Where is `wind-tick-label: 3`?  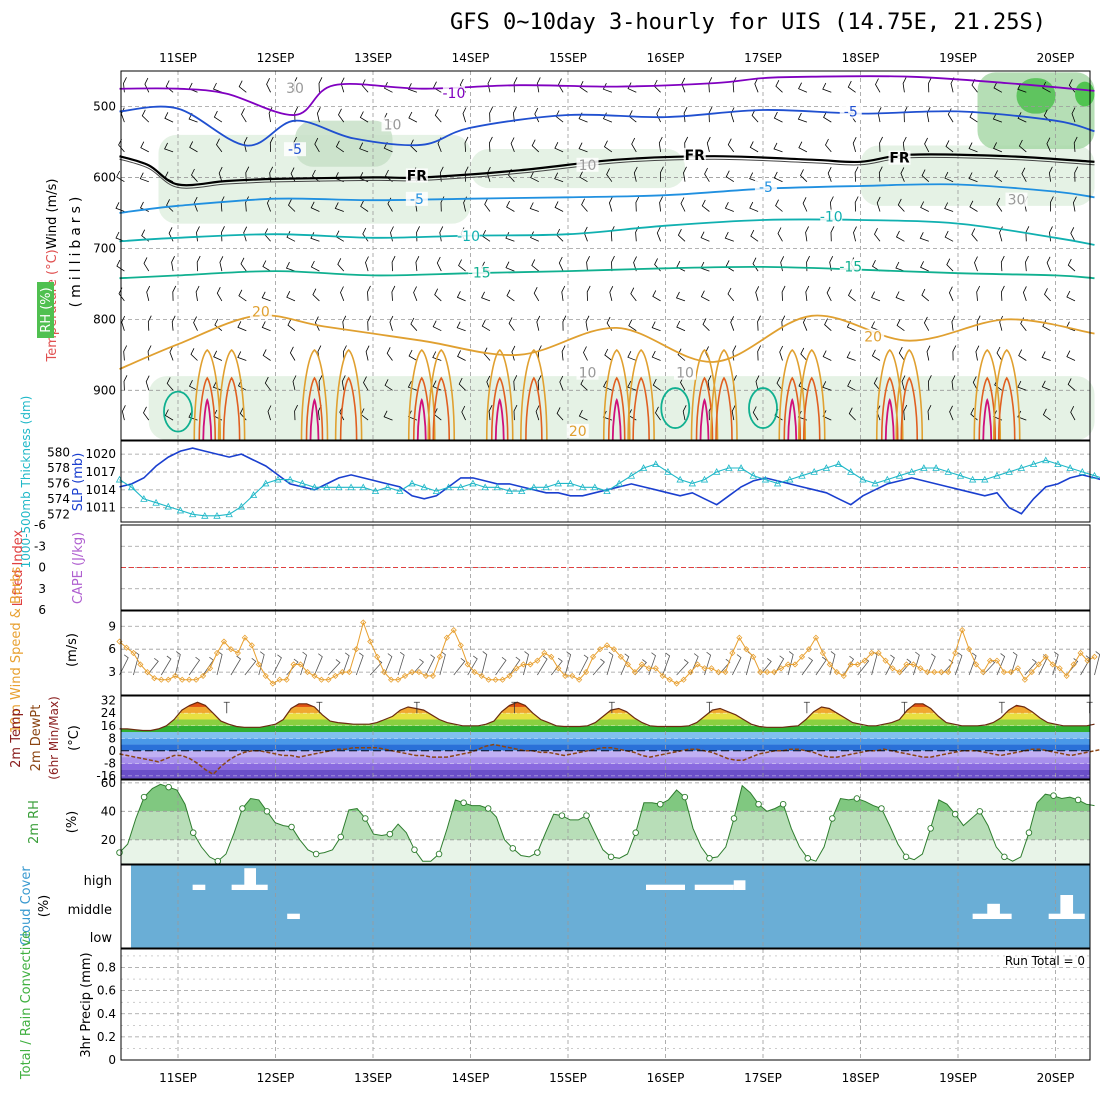 wind-tick-label: 3 is located at coordinates (112, 672).